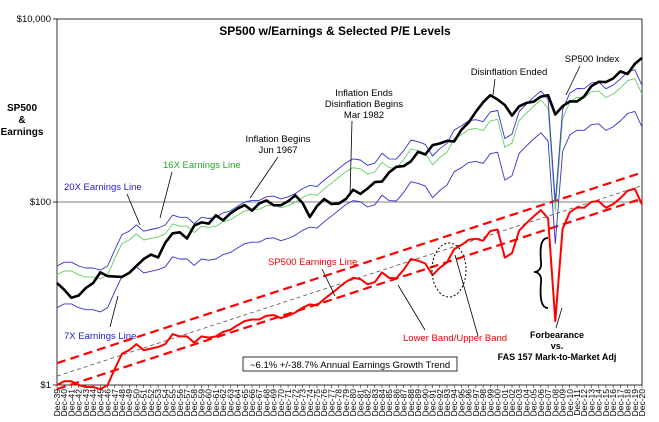  Describe the element at coordinates (328, 282) in the screenshot. I see `label-earnings-pointer` at that location.